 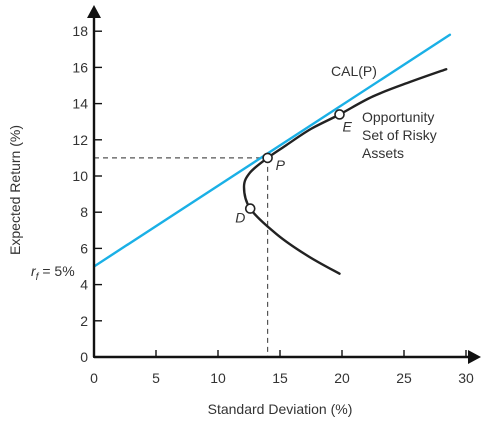 I want to click on y-axis-title: Expected Return (%), so click(x=15, y=190).